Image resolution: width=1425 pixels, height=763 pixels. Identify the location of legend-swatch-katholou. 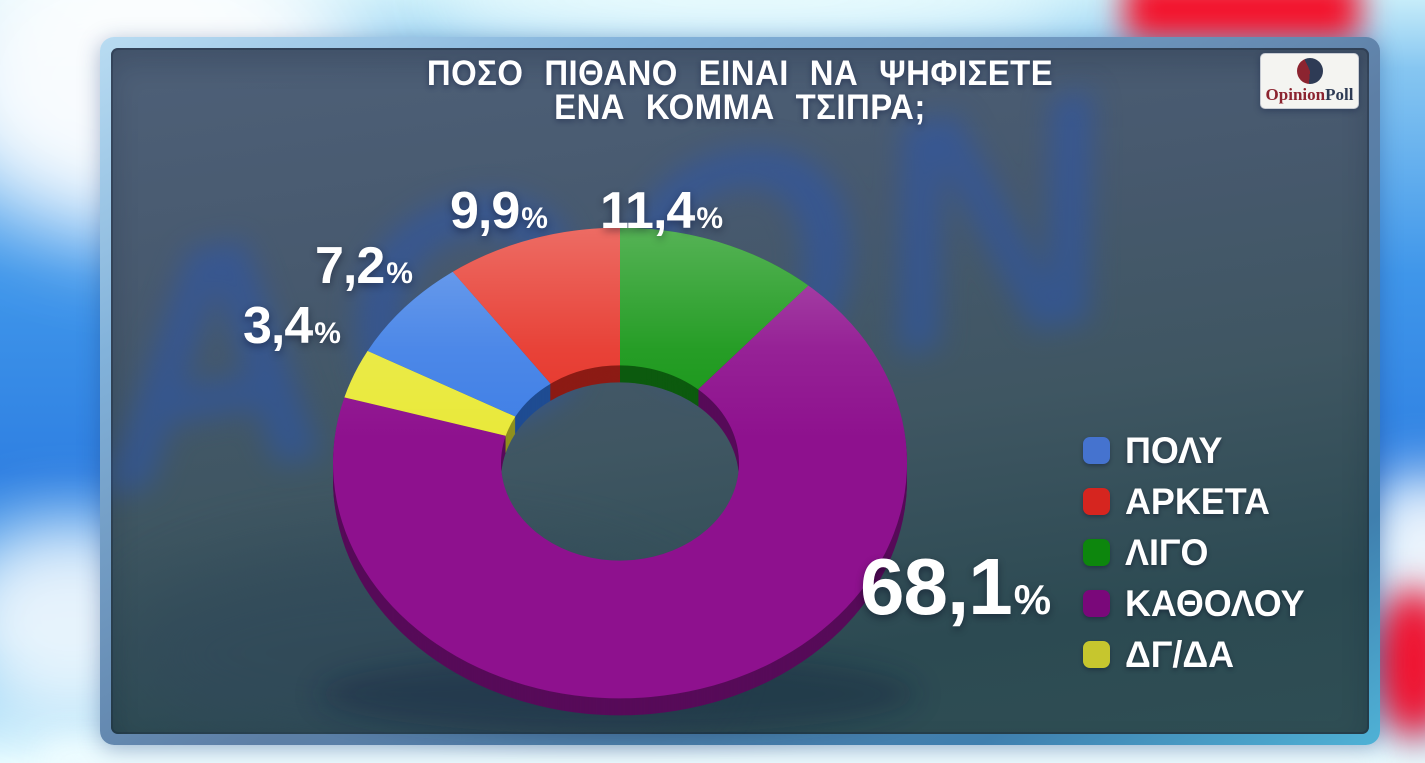
(1096, 603).